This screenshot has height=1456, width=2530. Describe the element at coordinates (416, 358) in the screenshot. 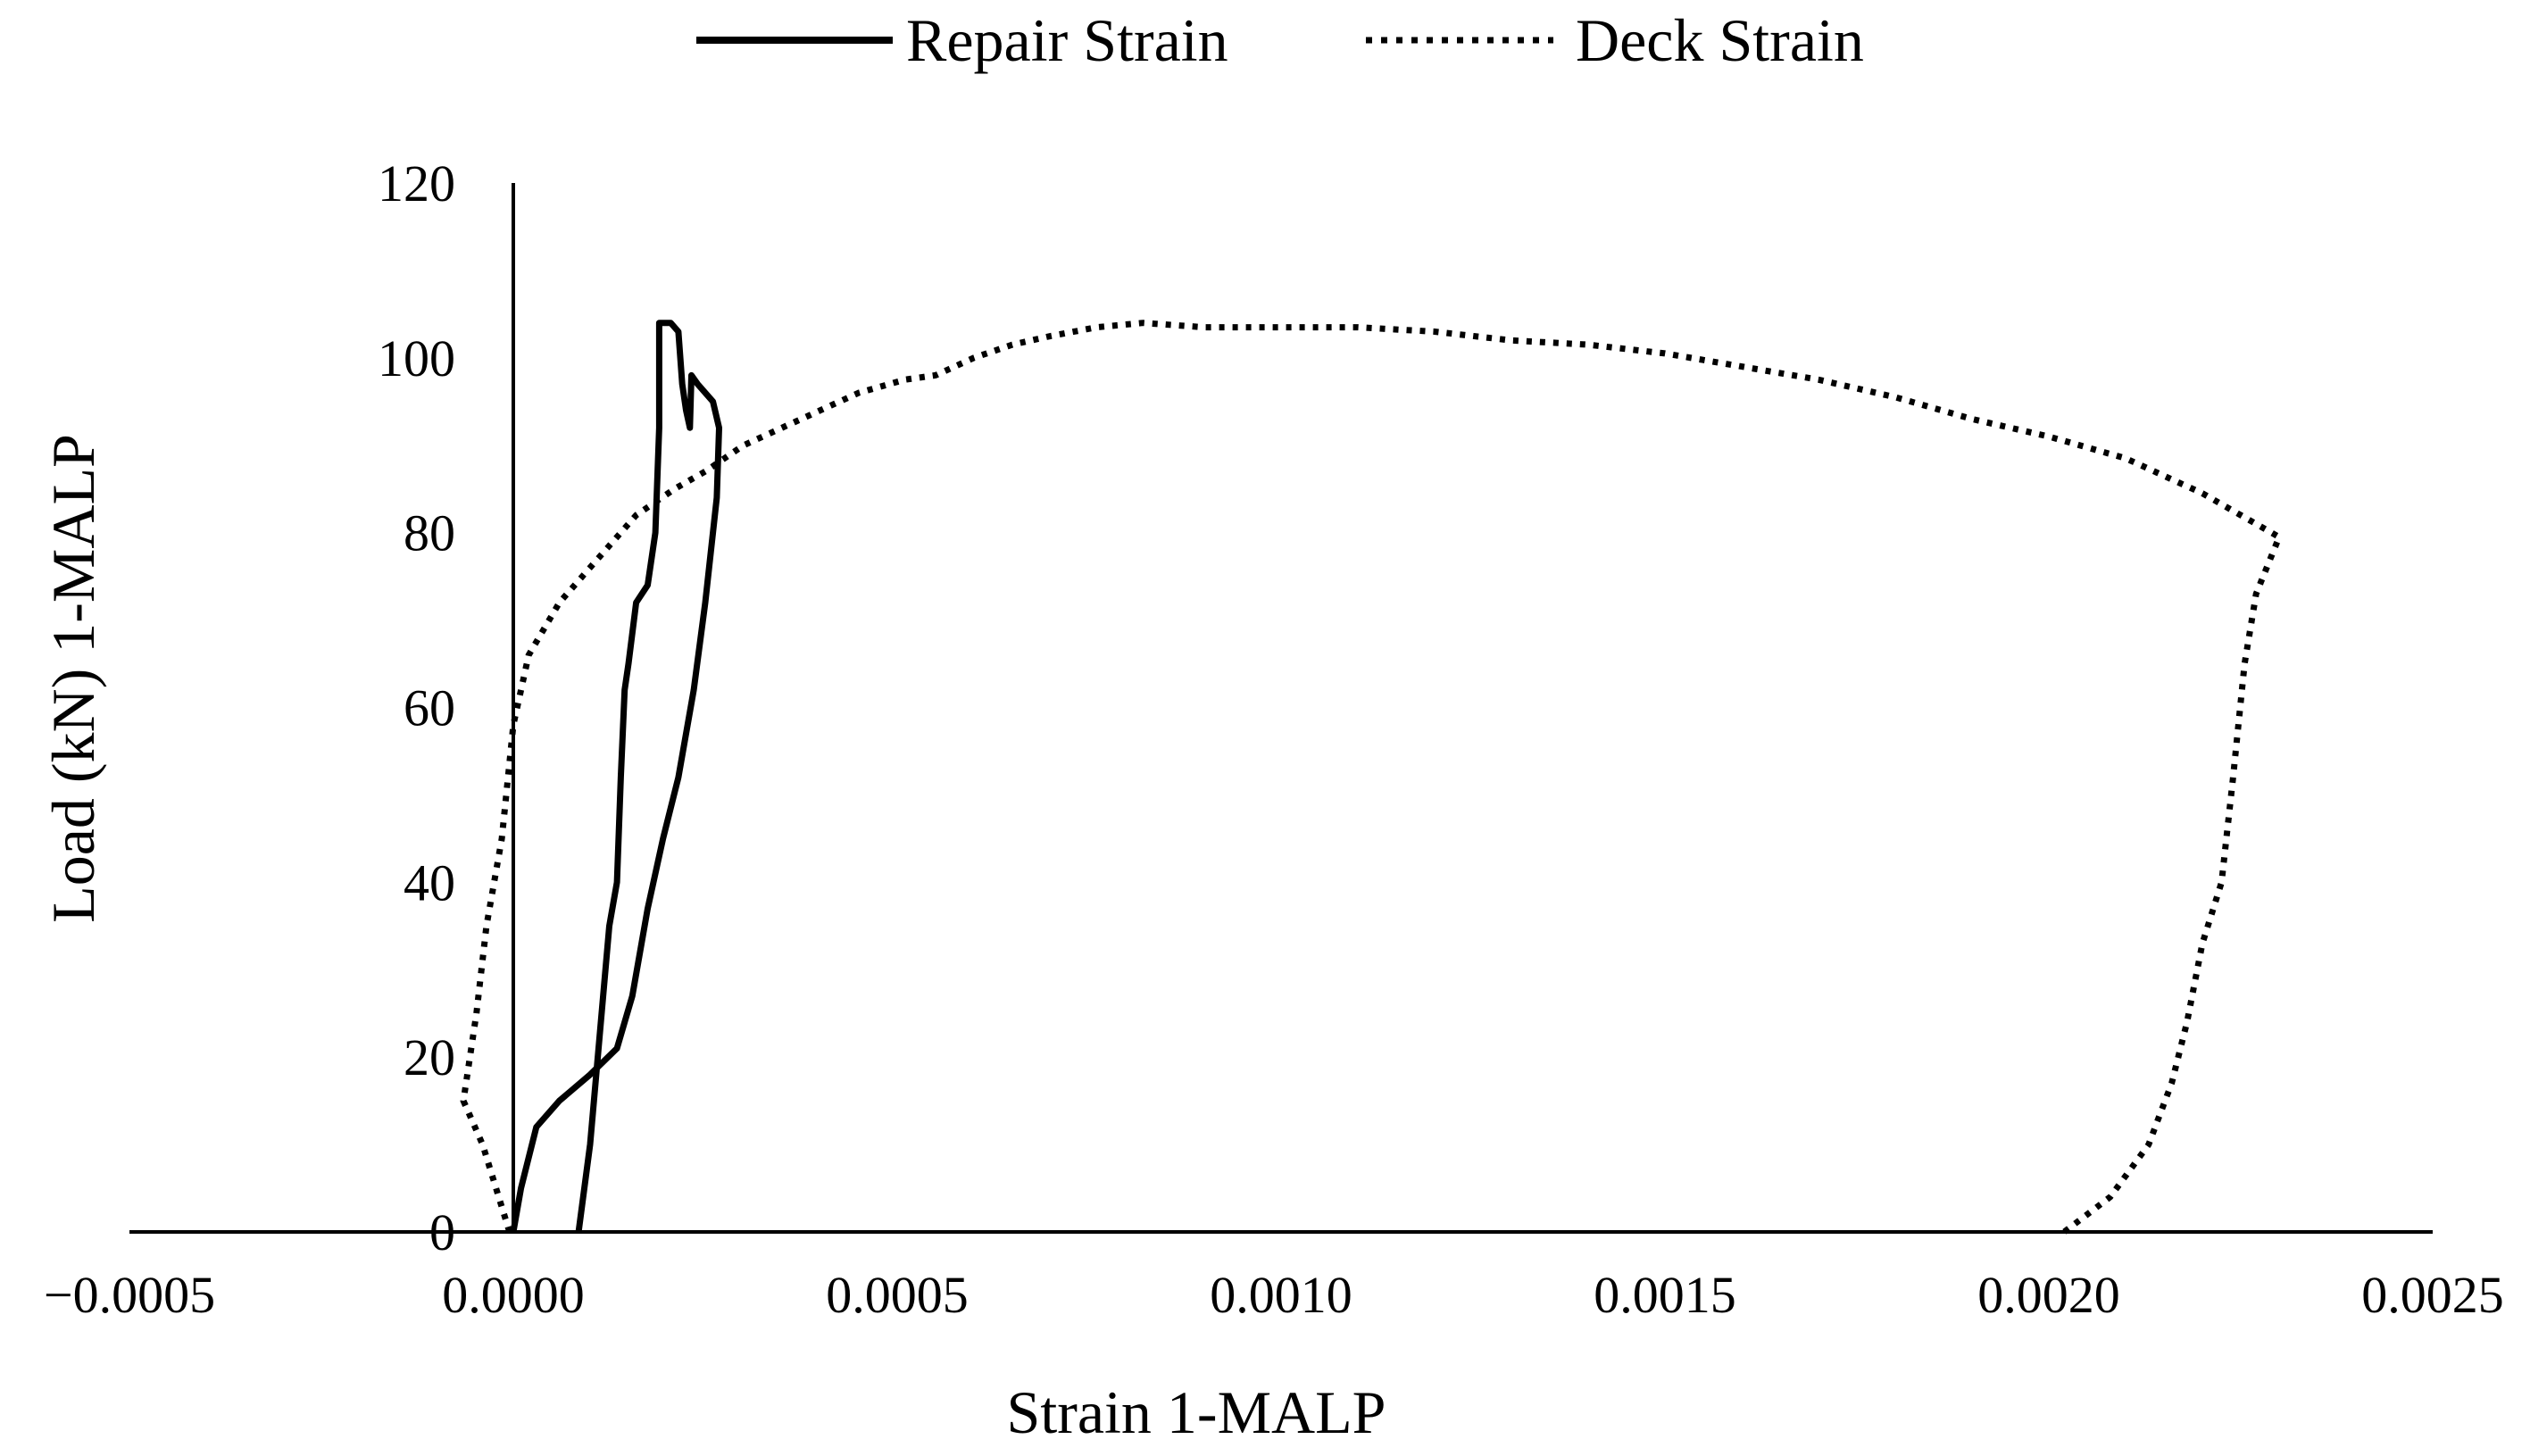

I see `y-tick-label: 100` at that location.